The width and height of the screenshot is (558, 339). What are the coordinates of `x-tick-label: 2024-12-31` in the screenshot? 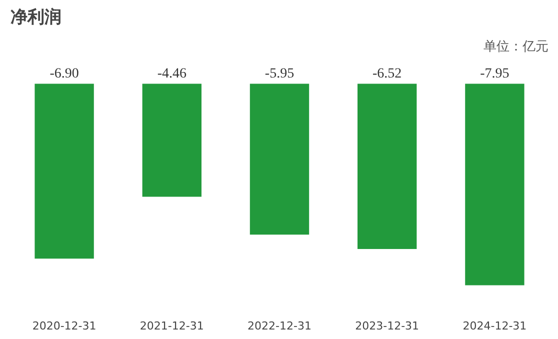 It's located at (494, 326).